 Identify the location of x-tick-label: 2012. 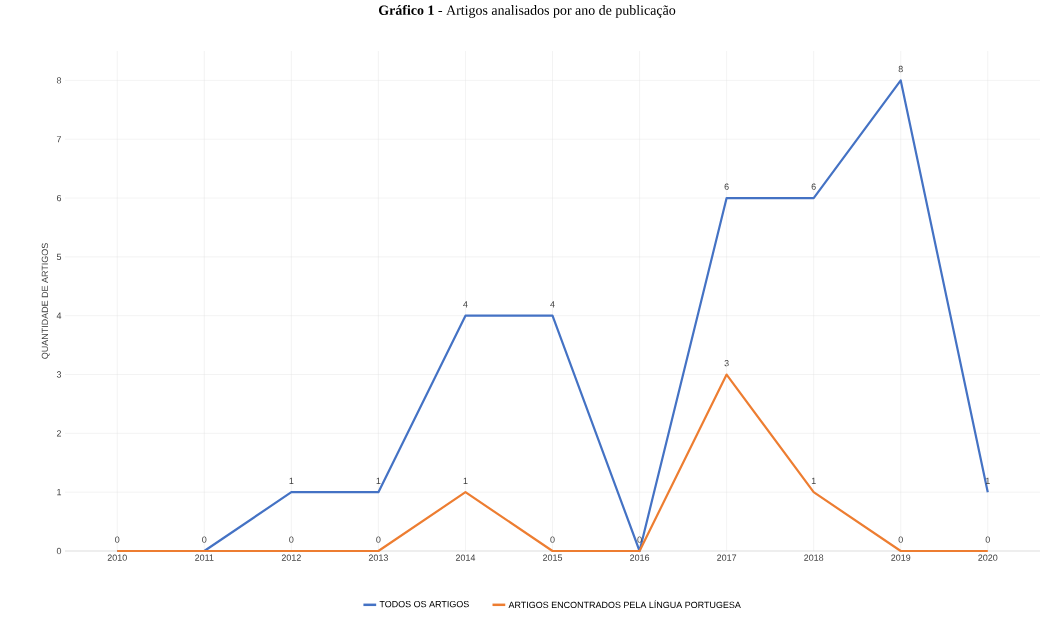
(291, 557).